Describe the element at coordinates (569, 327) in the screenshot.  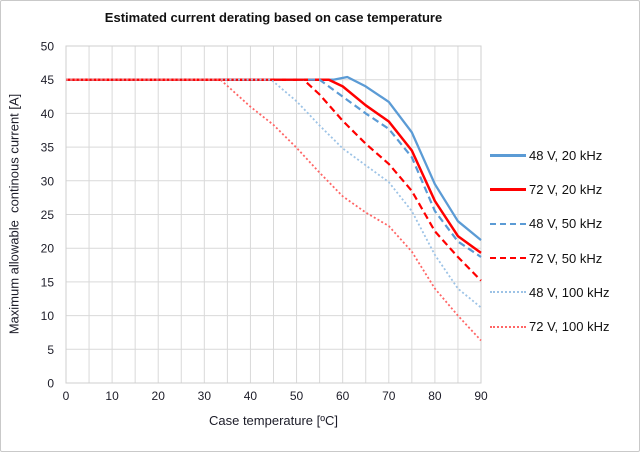
I see `legend-label-72v-100khz: 72 V, 100 kHz` at that location.